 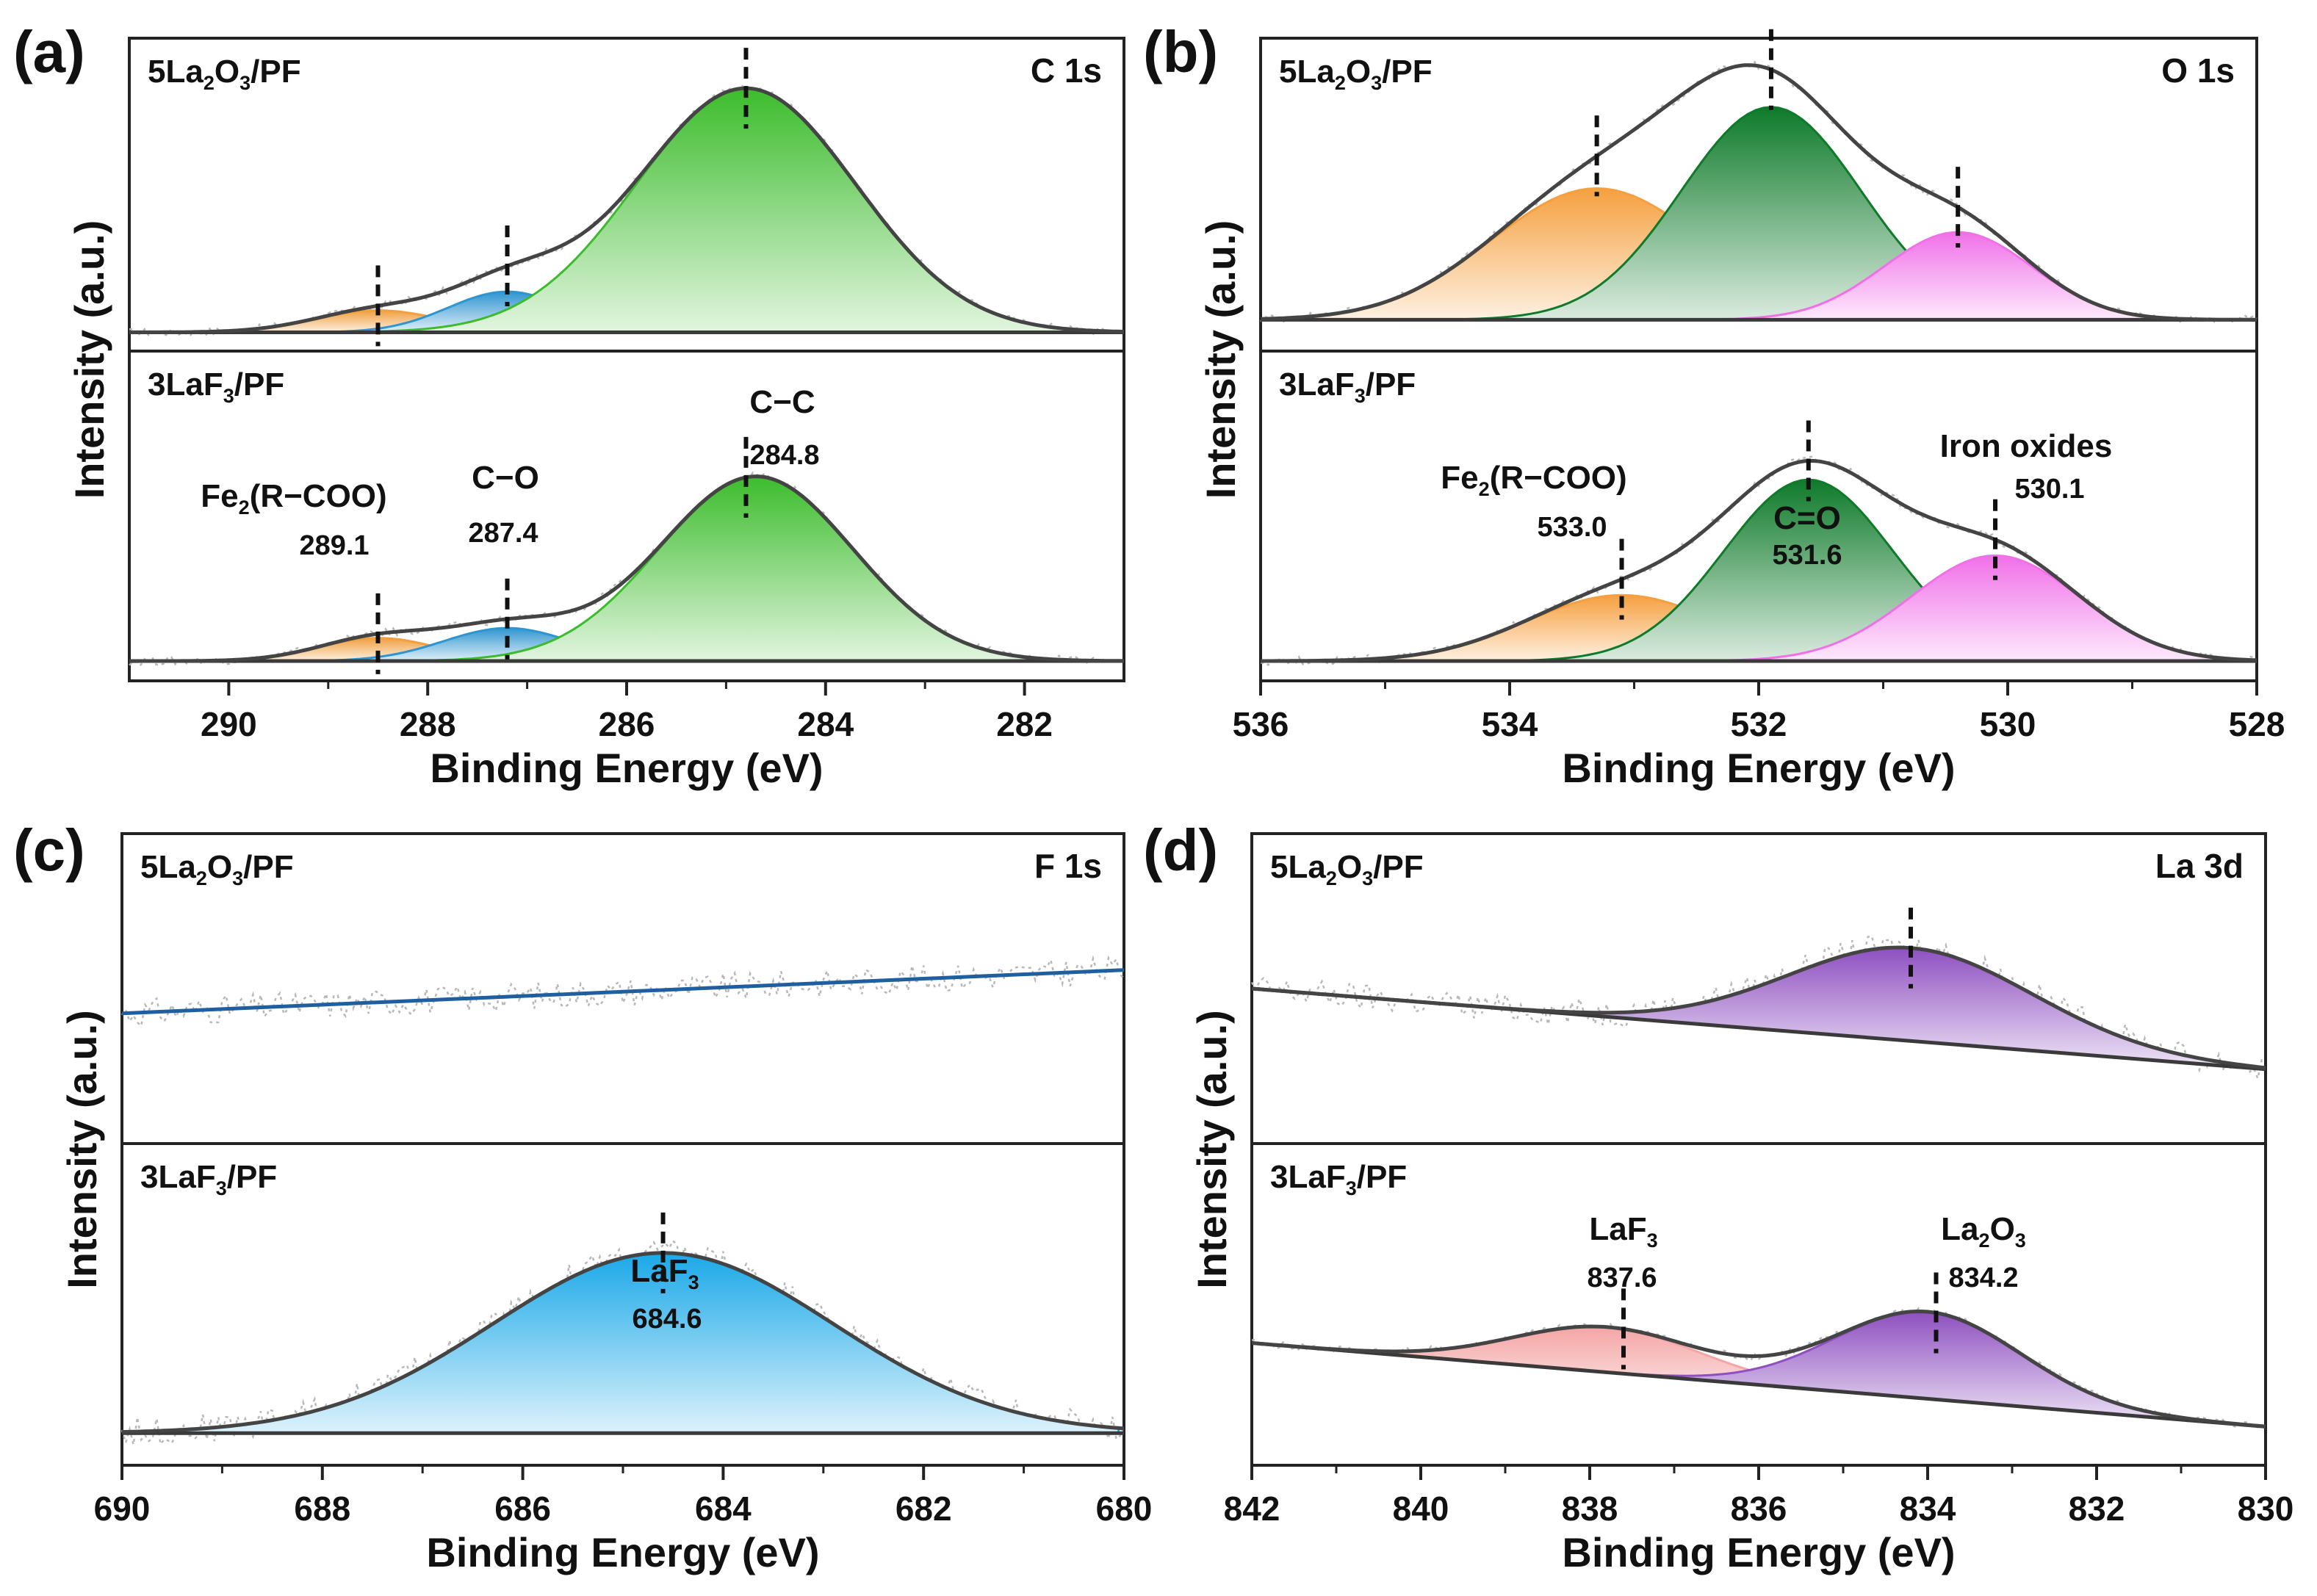 What do you see at coordinates (1590, 1509) in the screenshot?
I see `x-tick-label: 838` at bounding box center [1590, 1509].